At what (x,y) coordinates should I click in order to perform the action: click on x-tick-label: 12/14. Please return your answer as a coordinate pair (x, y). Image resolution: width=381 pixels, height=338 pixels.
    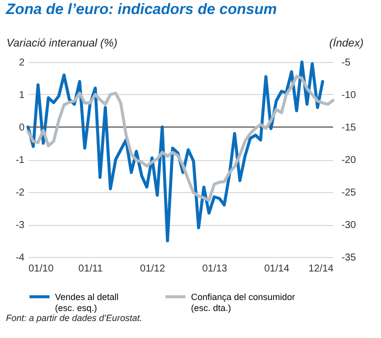
    Looking at the image, I should click on (321, 269).